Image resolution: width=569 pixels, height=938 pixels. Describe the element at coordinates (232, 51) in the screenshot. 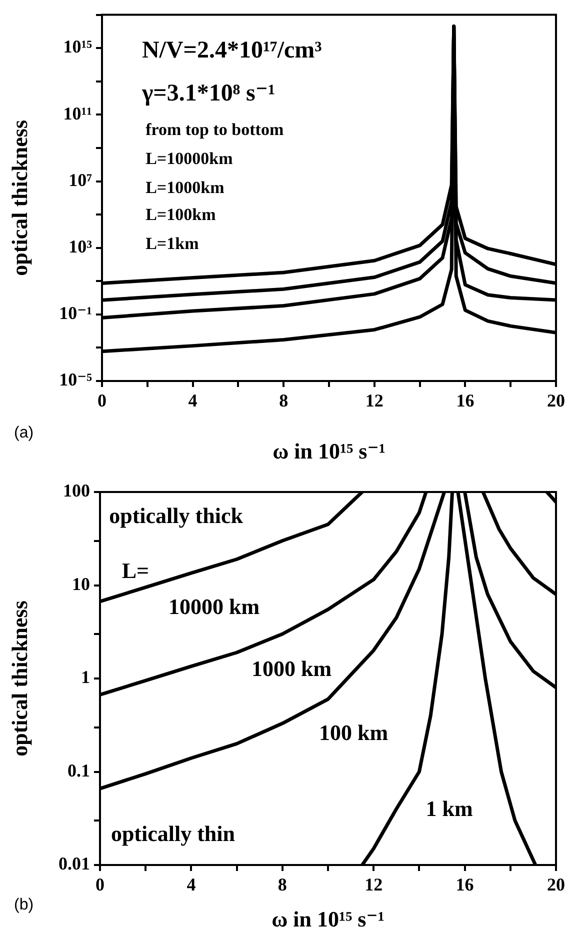

I see `annotation: N/V=2.4*10¹⁷/cm³` at that location.